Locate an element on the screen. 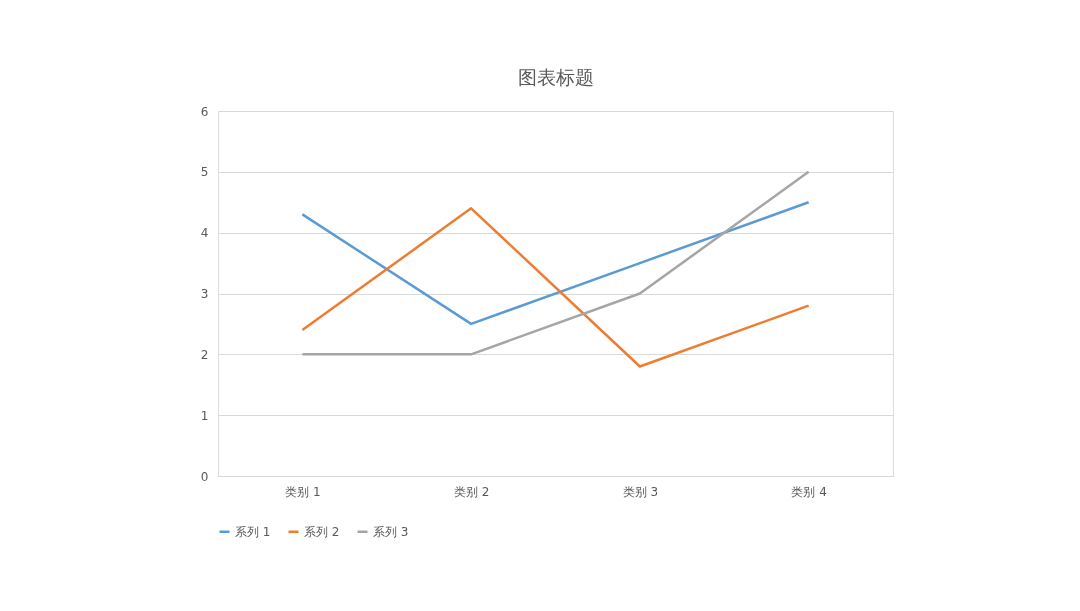 This screenshot has width=1080, height=611. y-tick-label: 0 is located at coordinates (204, 476).